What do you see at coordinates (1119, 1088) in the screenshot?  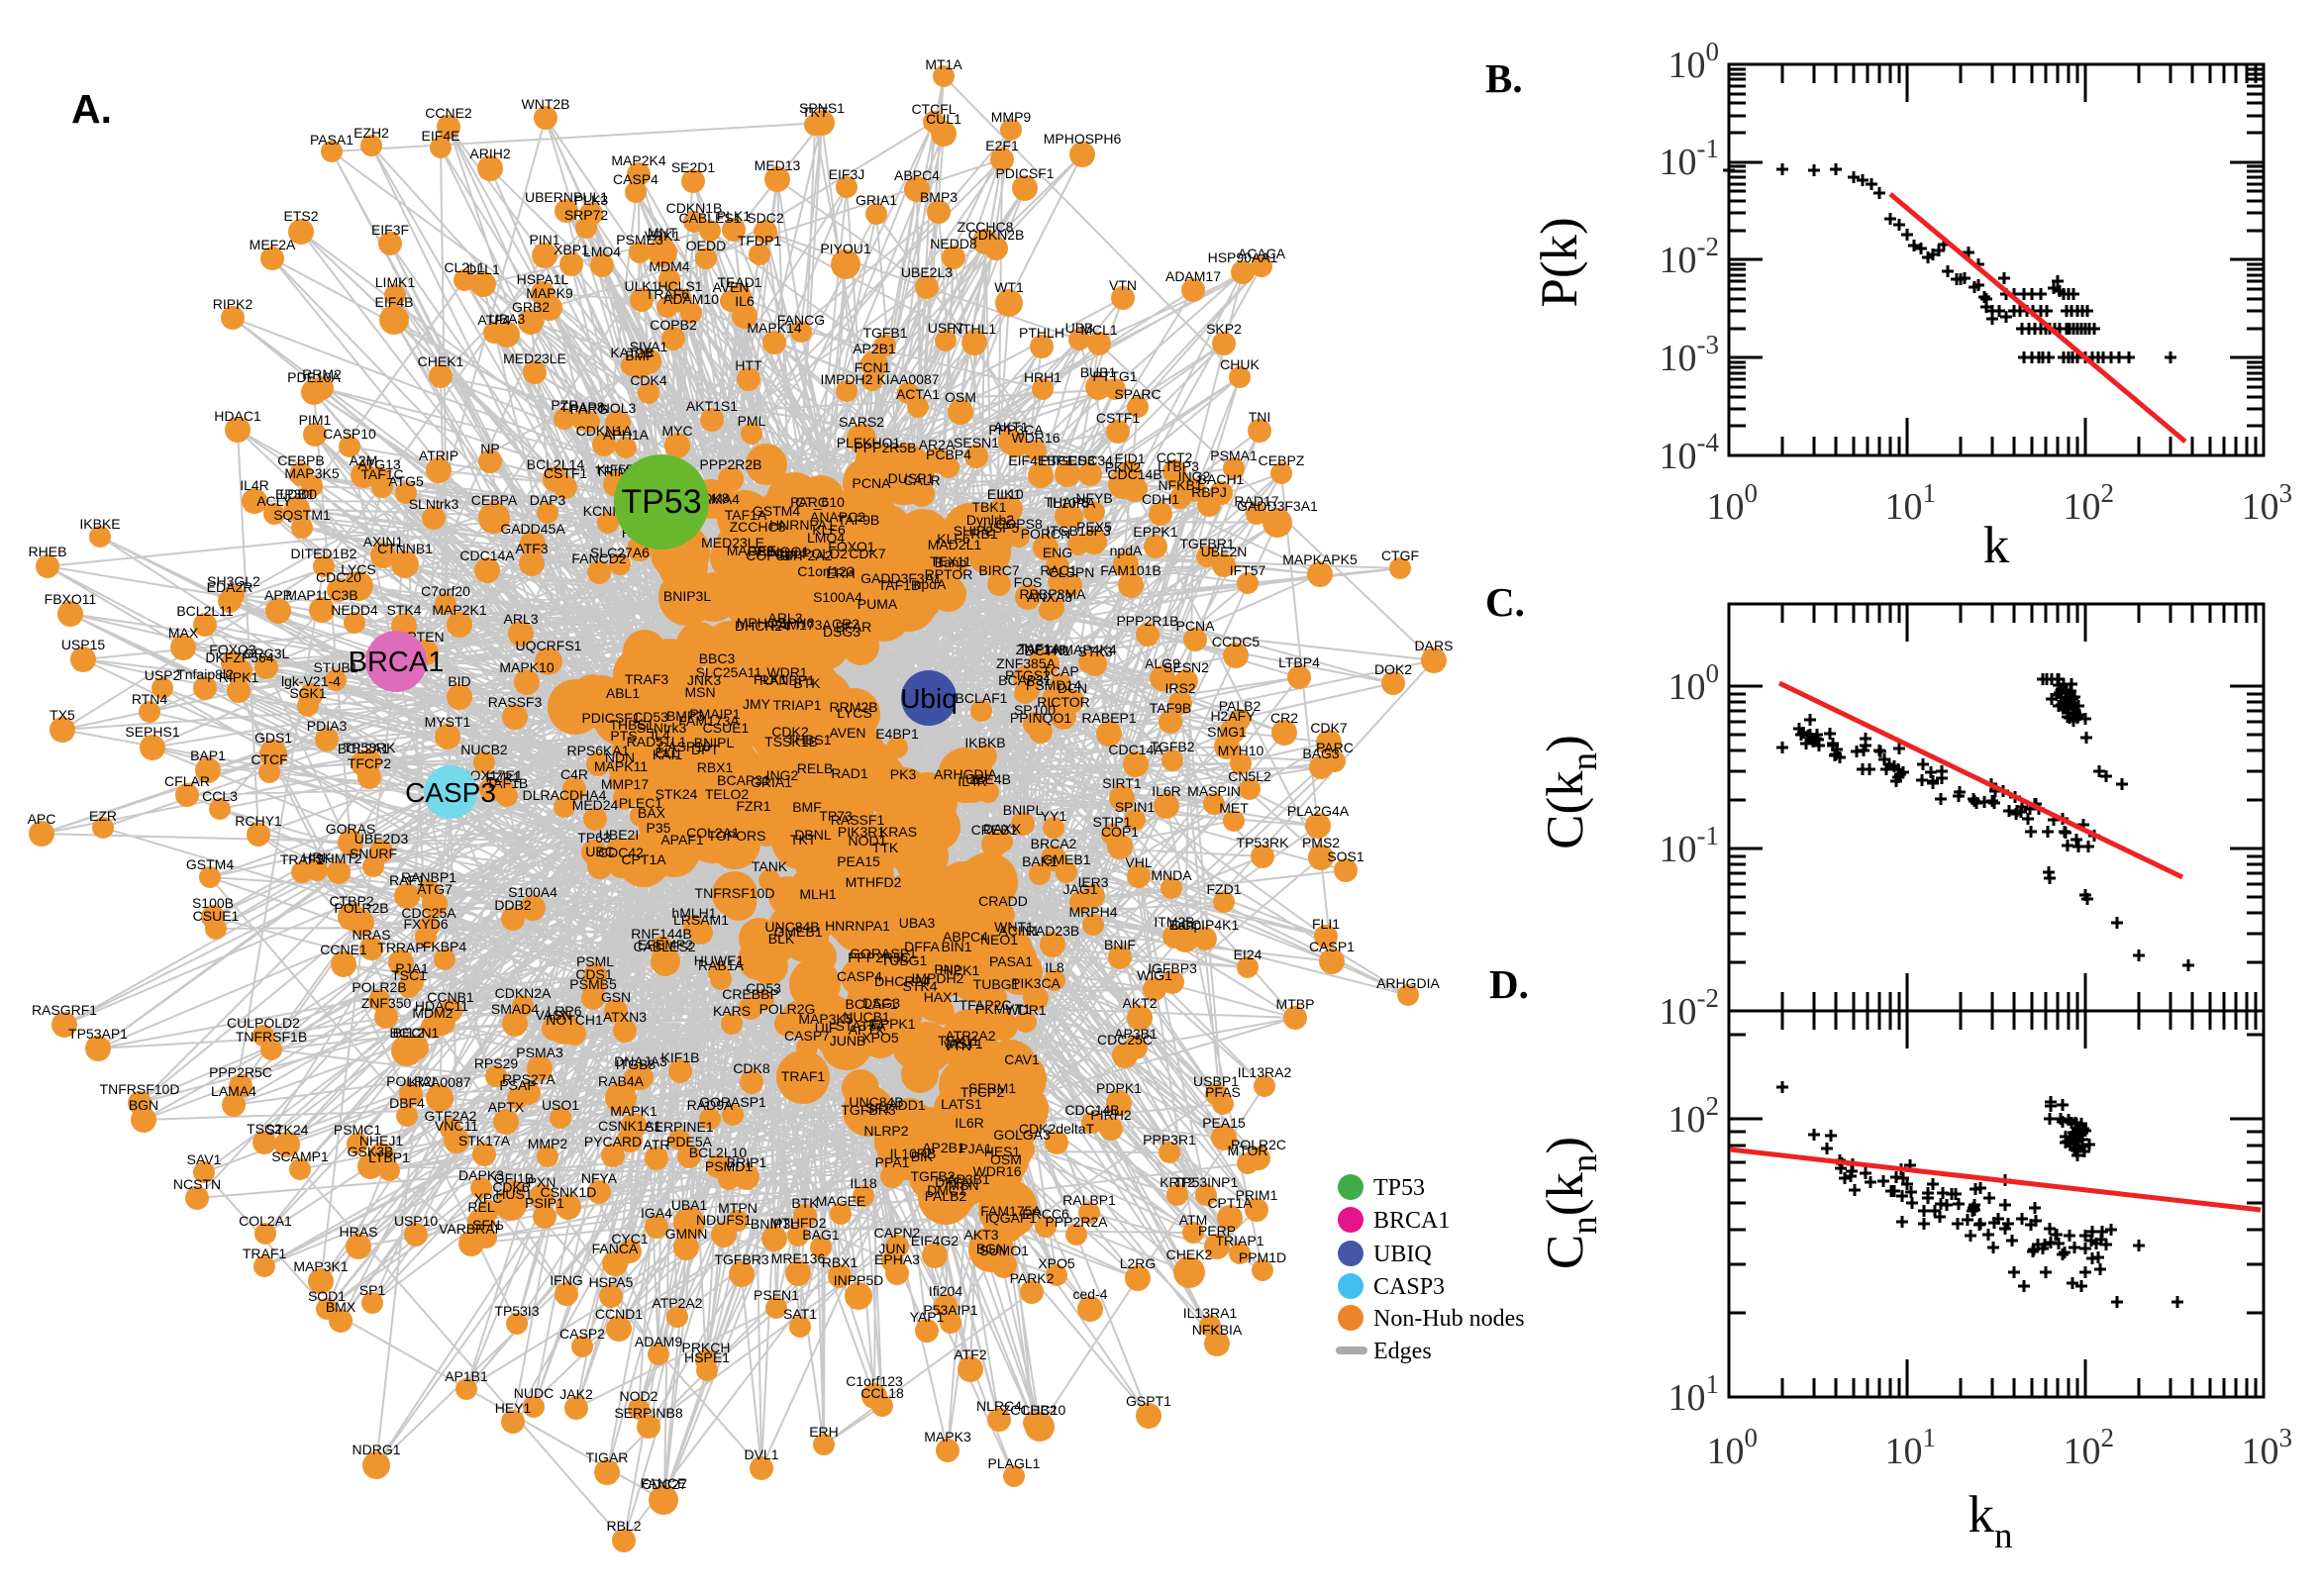 I see `svg-text: PDPK1` at bounding box center [1119, 1088].